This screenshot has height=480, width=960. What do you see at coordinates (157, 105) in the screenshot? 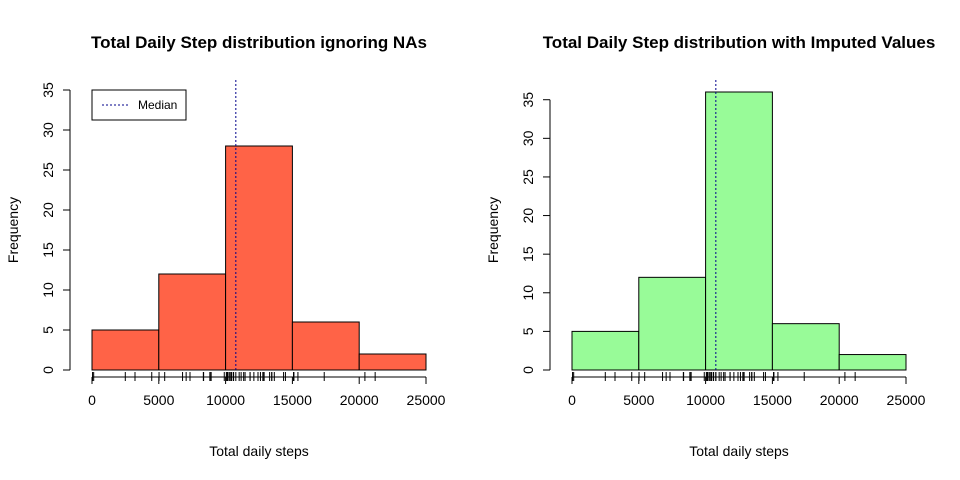
I see `legend-median-label: Median` at bounding box center [157, 105].